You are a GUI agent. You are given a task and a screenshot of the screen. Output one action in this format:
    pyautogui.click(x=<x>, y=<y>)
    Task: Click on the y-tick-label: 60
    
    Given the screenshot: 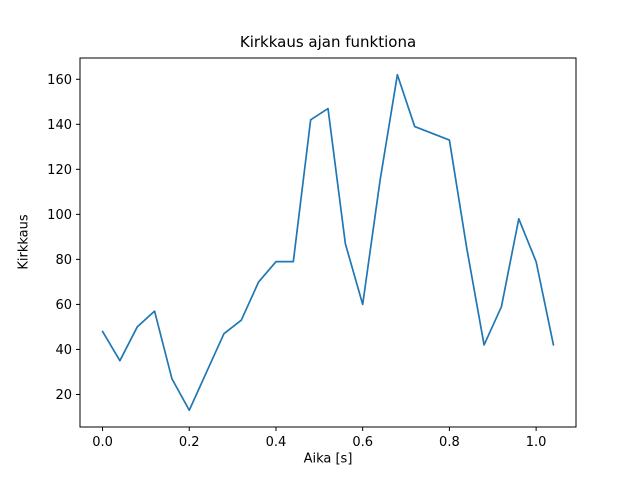 What is the action you would take?
    pyautogui.click(x=63, y=305)
    